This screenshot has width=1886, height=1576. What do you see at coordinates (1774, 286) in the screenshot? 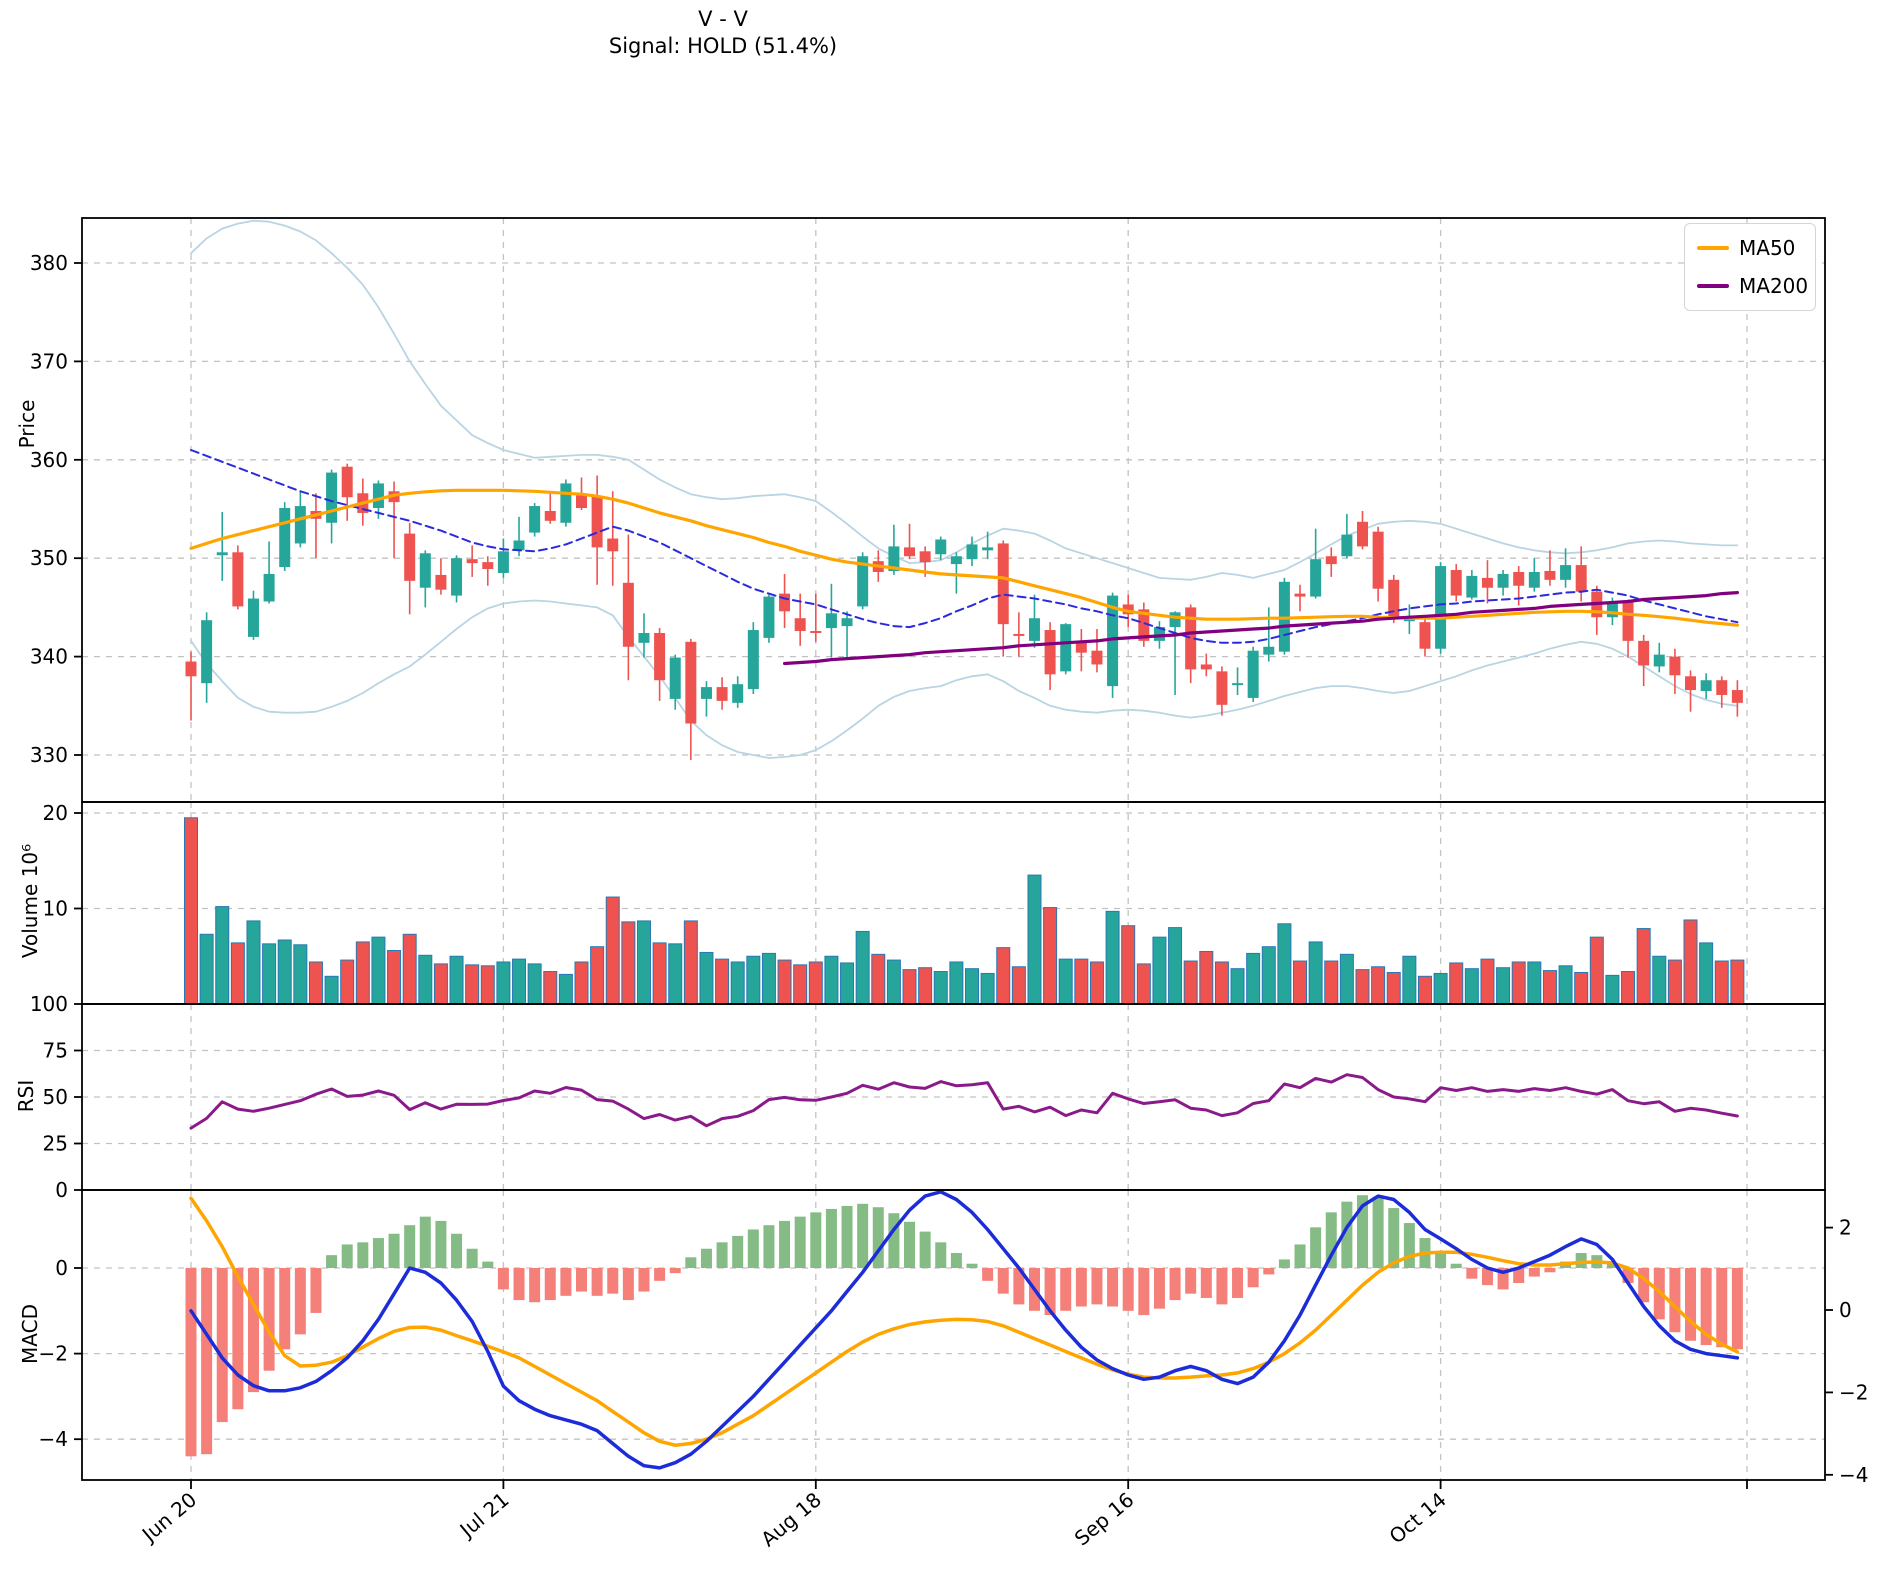
I see `legend-label-ma200: MA200` at bounding box center [1774, 286].